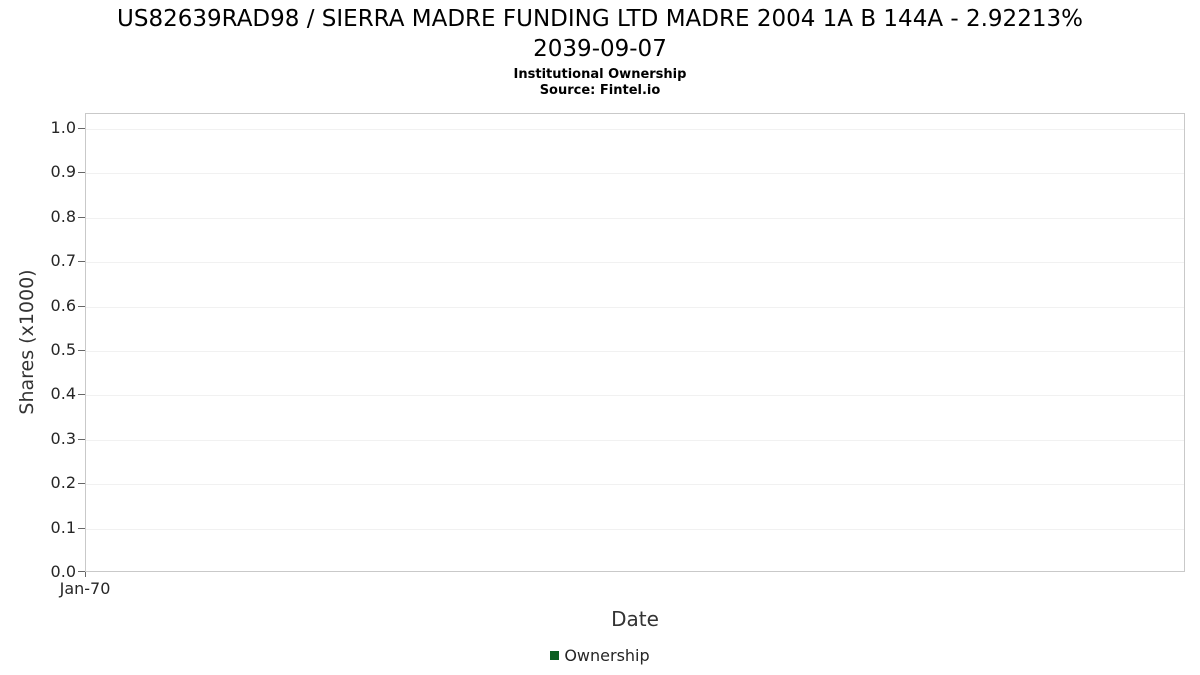  Describe the element at coordinates (63, 171) in the screenshot. I see `y-tick-label: 0.9` at that location.